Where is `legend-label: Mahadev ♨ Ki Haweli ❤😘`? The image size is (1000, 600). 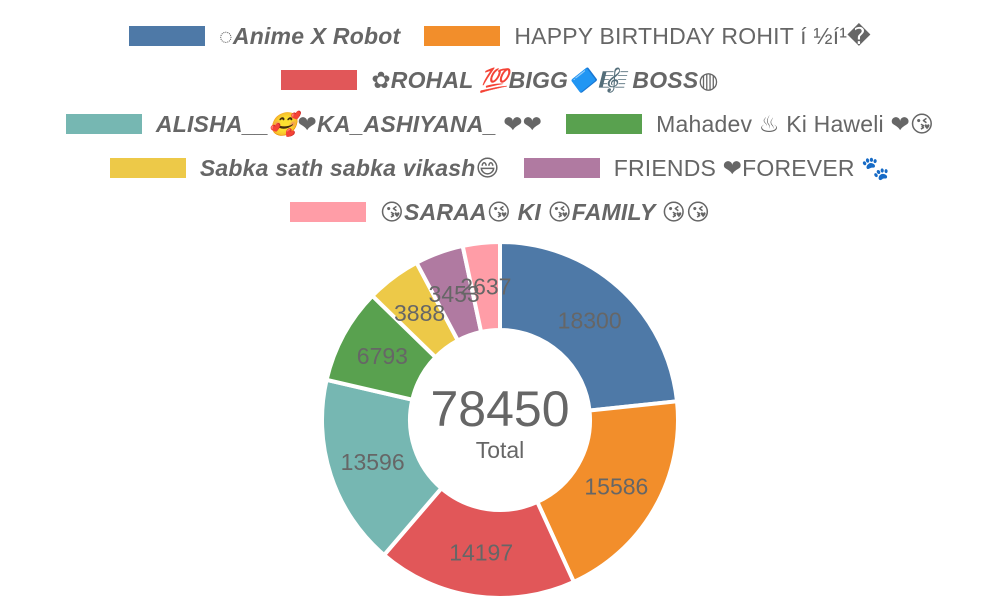
legend-label: Mahadev ♨ Ki Haweli ❤😘 is located at coordinates (795, 123).